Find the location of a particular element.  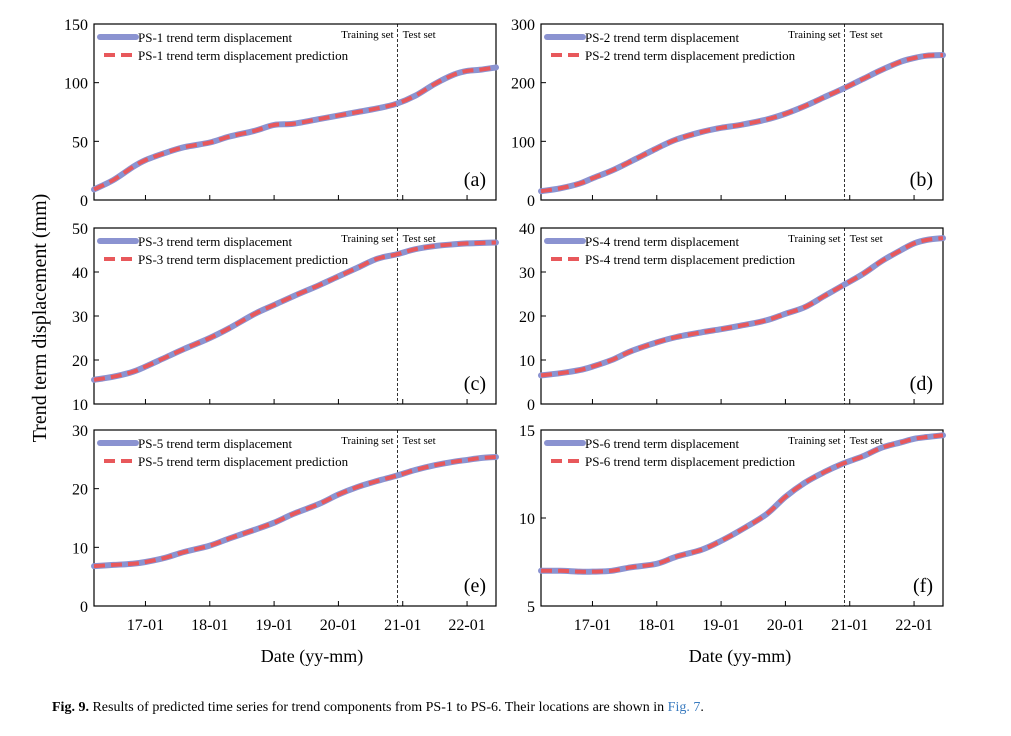

panel-label: (e) is located at coordinates (475, 586).